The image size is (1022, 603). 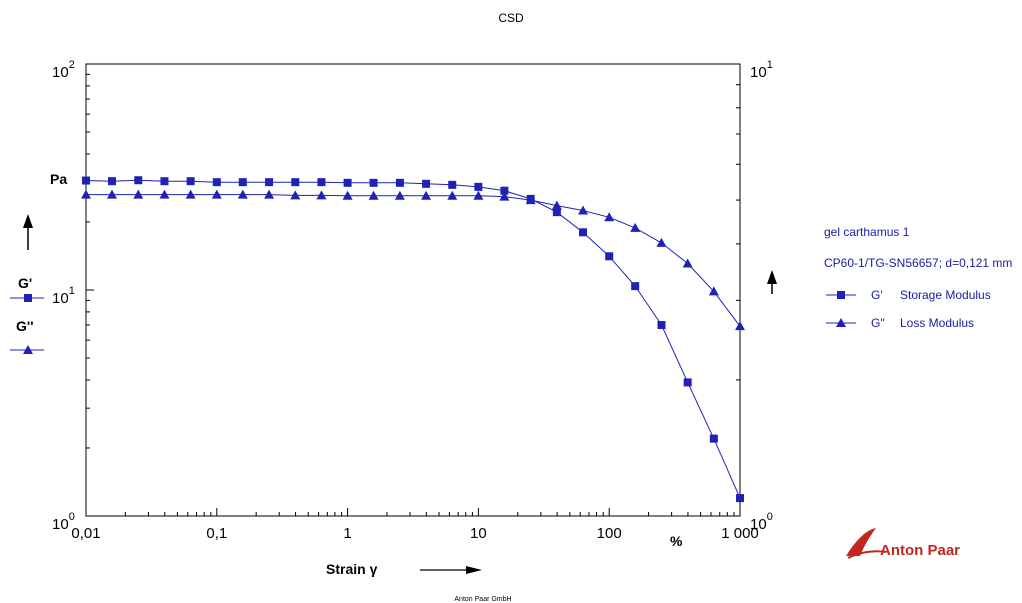 I want to click on g-double-prime-label: G'', so click(x=25, y=326).